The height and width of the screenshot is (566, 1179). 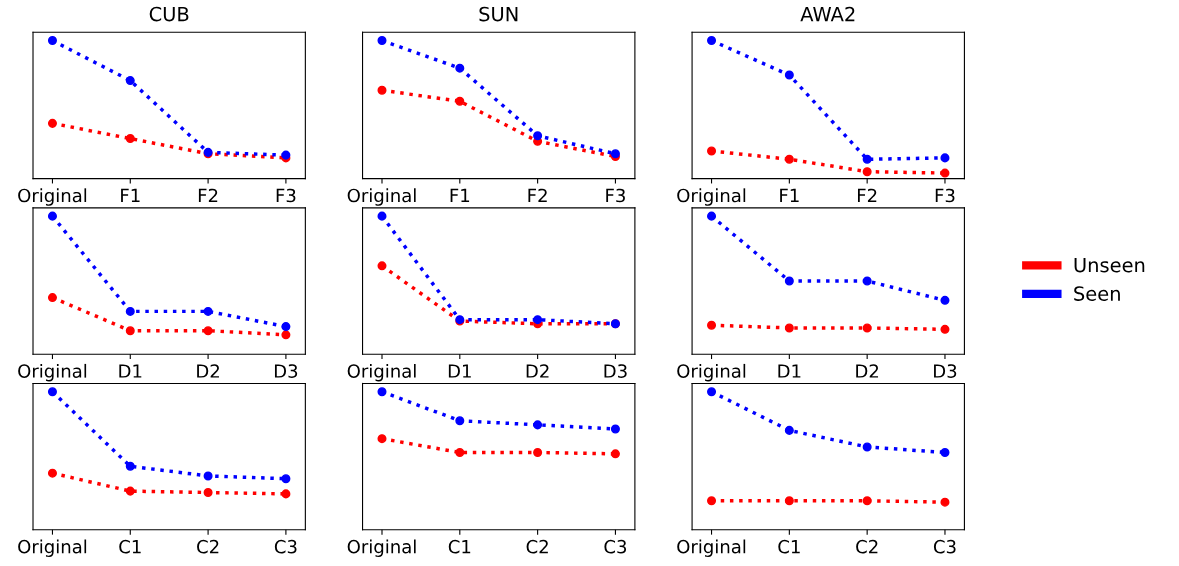 I want to click on chart-title: AWA2, so click(x=827, y=14).